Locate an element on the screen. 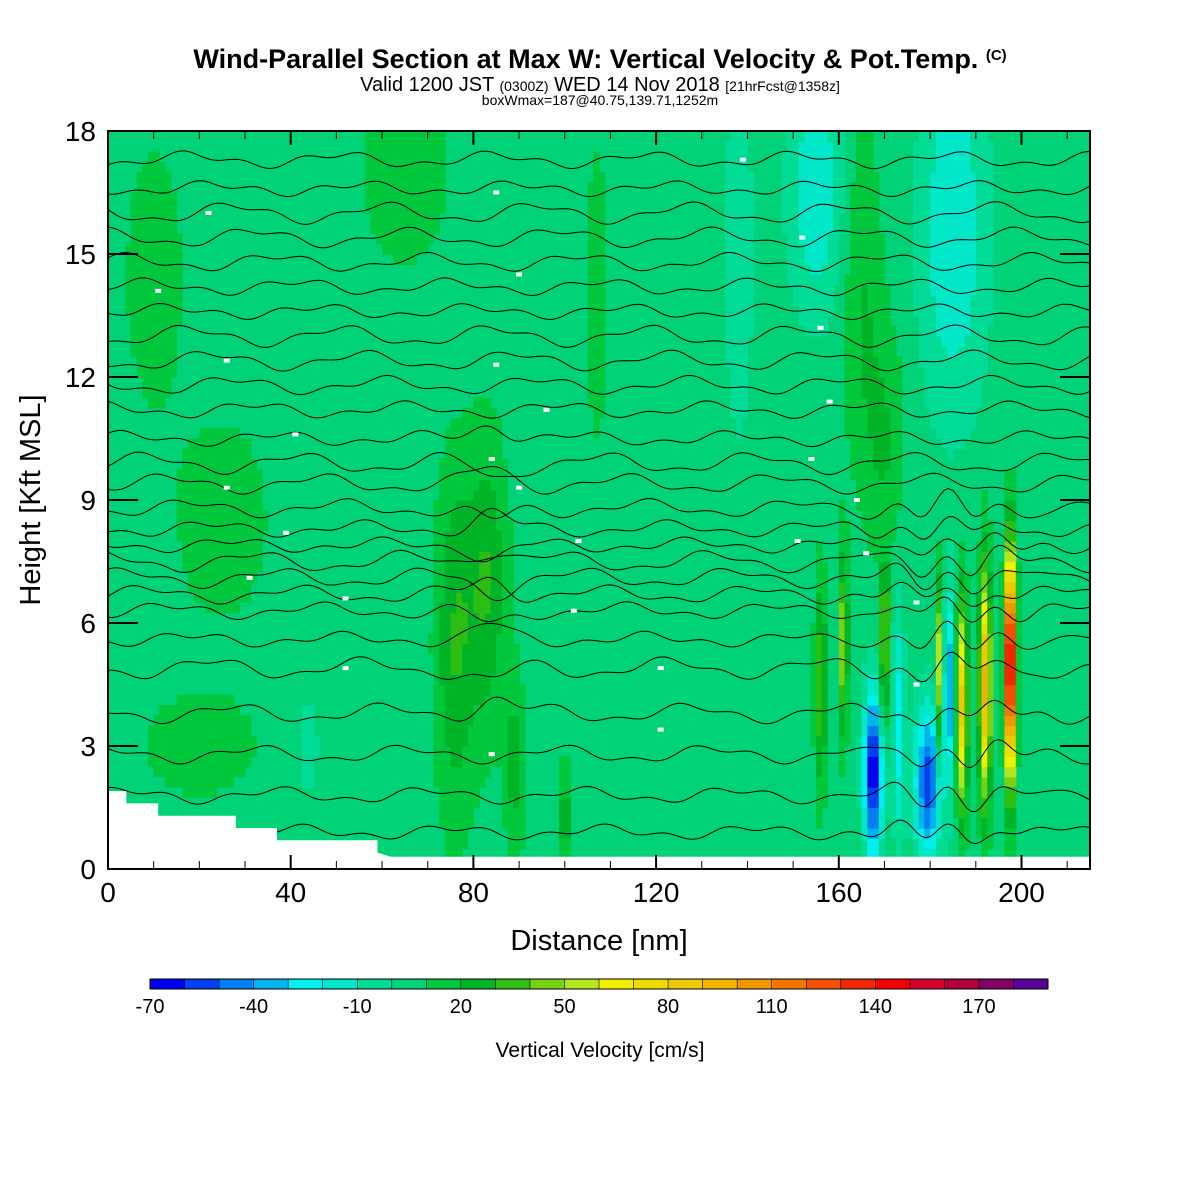 This screenshot has height=1200, width=1200. colorbar-segment is located at coordinates (340, 984).